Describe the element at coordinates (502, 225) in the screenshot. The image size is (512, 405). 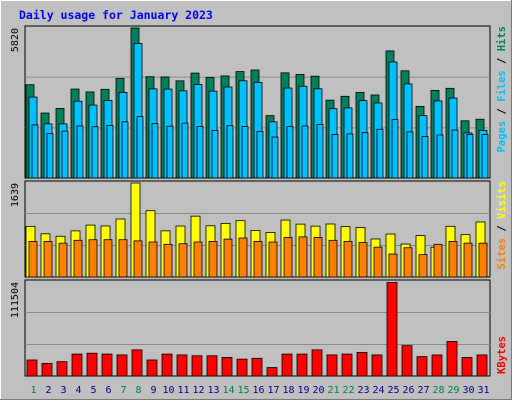
I see `legend-panel-2: Sites / Visits` at that location.